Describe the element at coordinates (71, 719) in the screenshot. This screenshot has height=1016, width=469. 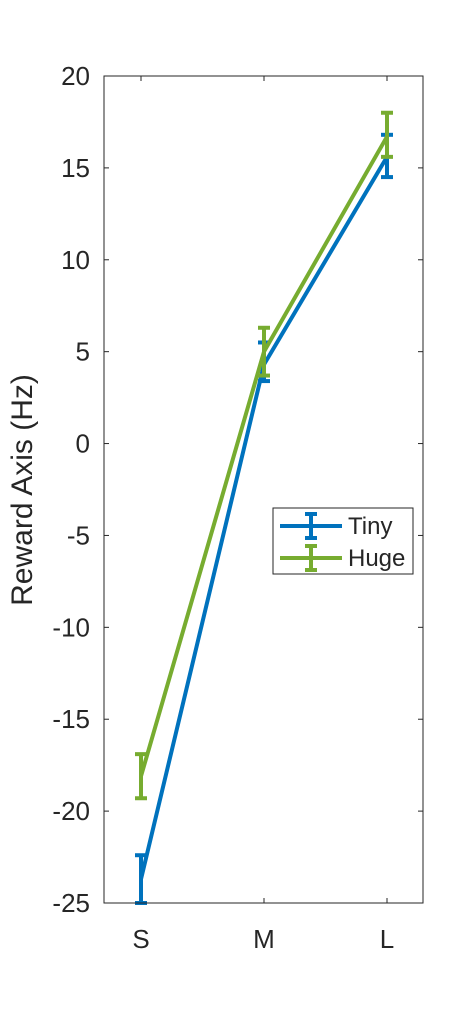
I see `y-tick-label: -15` at that location.